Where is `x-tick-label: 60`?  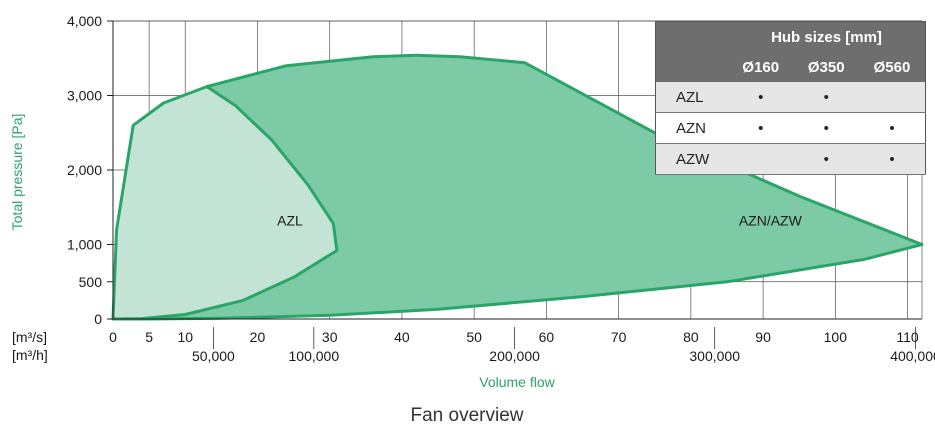
x-tick-label: 60 is located at coordinates (547, 337).